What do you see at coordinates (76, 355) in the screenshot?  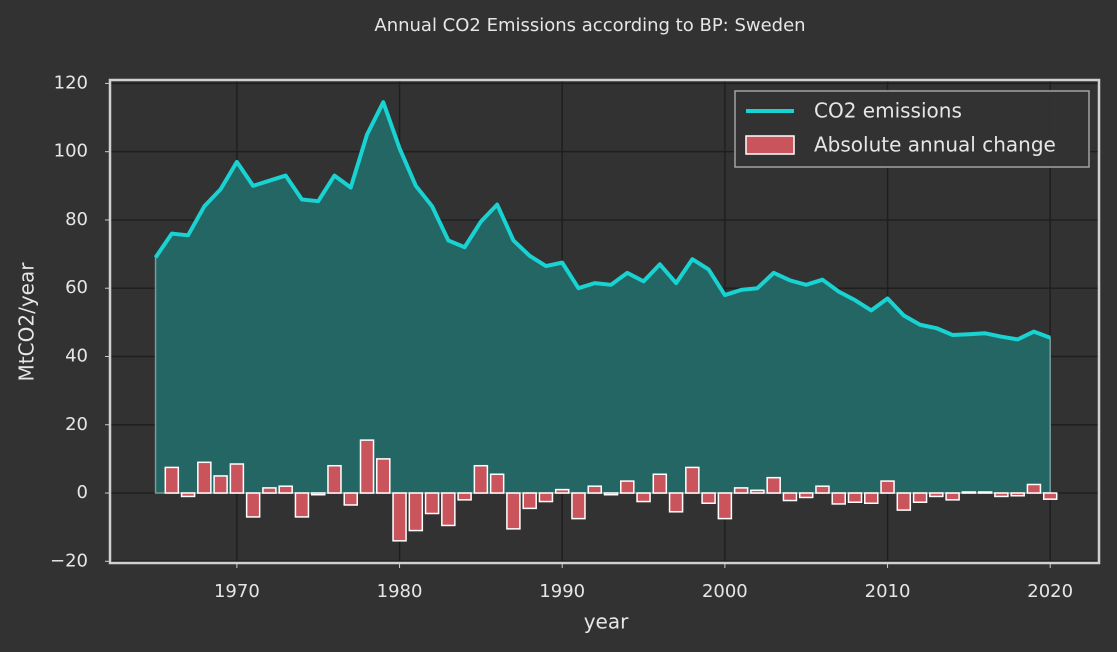 I see `y-tick-label: 40` at bounding box center [76, 355].